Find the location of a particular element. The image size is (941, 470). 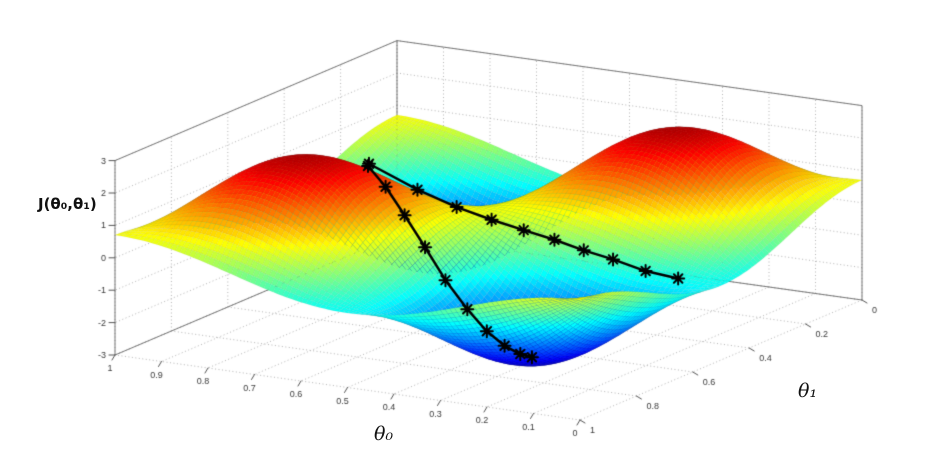

z-axis-label: J(θ₀,θ₁) is located at coordinates (67, 204).